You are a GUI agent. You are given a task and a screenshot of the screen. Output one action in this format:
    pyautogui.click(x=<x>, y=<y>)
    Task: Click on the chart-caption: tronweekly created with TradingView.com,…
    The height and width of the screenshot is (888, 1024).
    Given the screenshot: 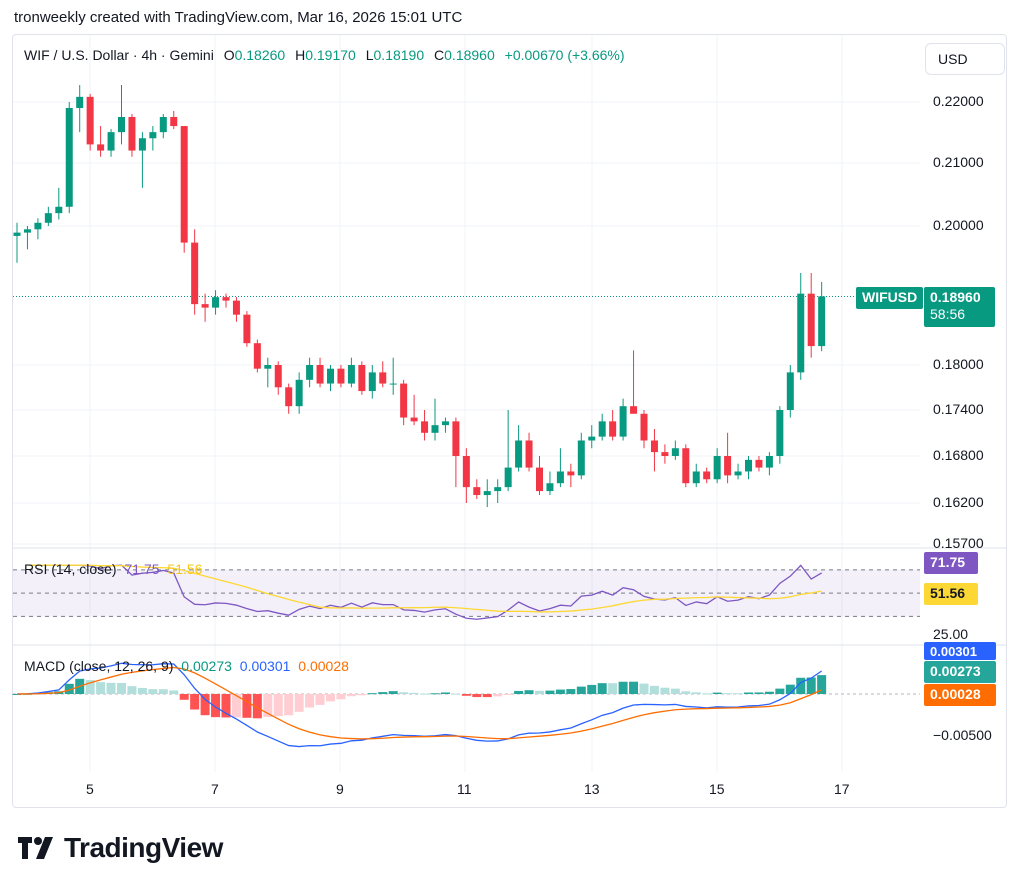 What is the action you would take?
    pyautogui.click(x=238, y=17)
    